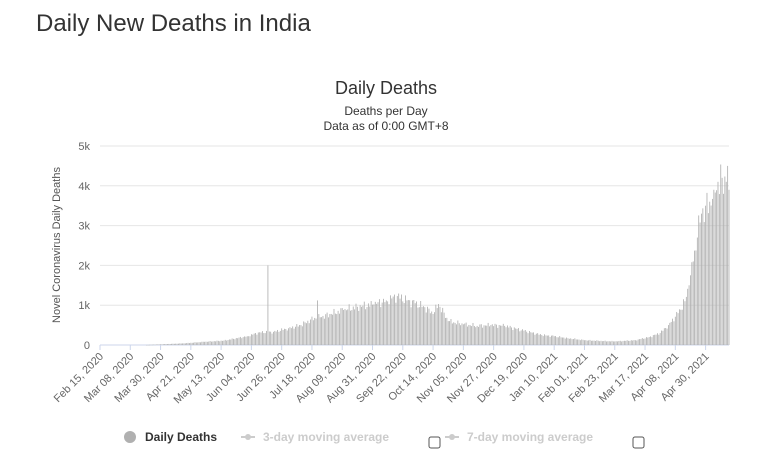  I want to click on legend-item-3-day-moving-average: 3-day moving average, so click(315, 437).